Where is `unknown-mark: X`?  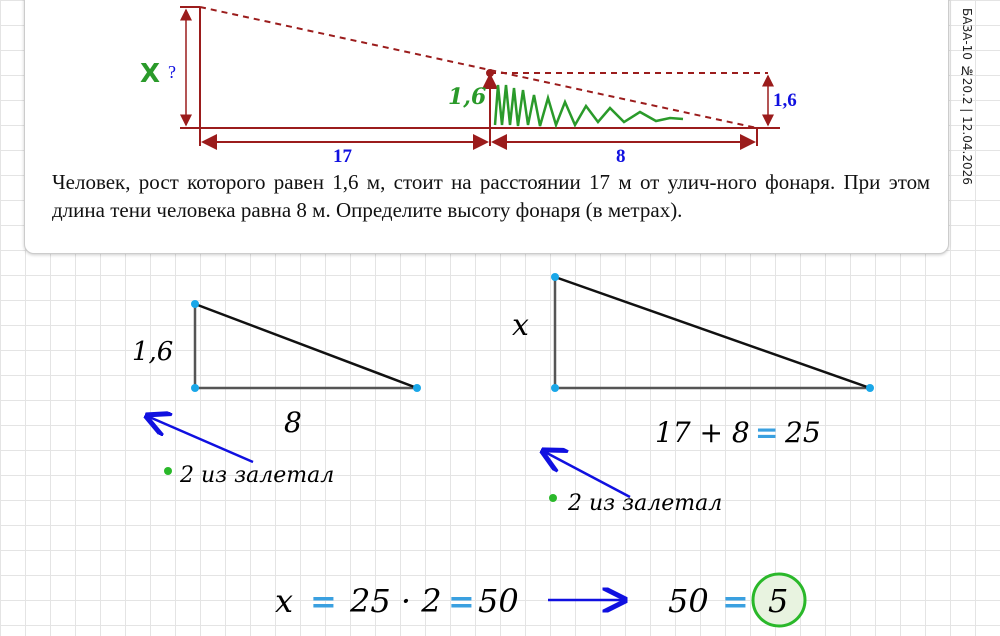
unknown-mark: X is located at coordinates (150, 74).